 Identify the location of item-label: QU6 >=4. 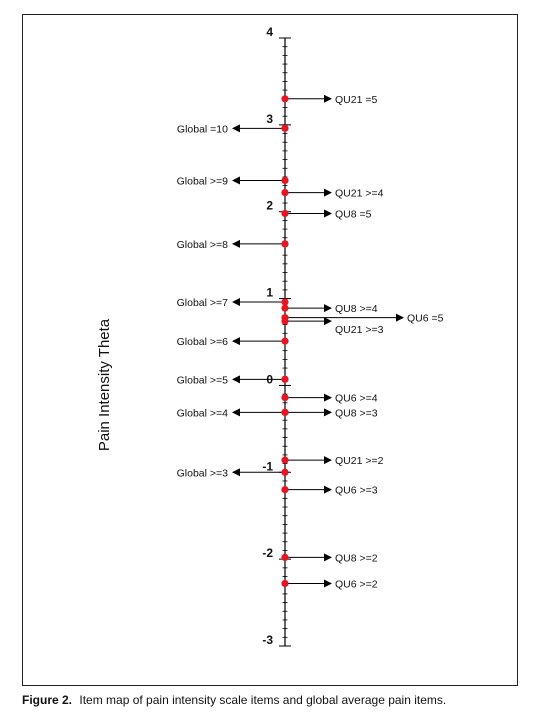
(356, 399).